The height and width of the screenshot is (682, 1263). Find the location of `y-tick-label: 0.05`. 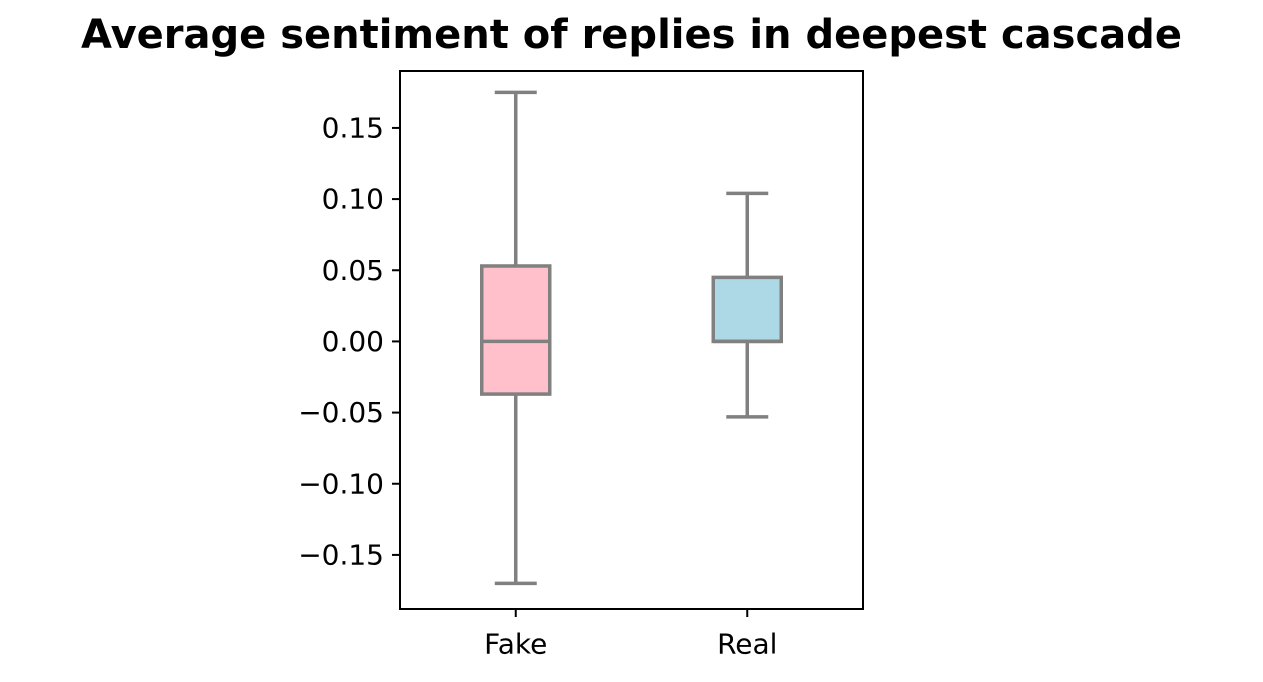

y-tick-label: 0.05 is located at coordinates (353, 270).